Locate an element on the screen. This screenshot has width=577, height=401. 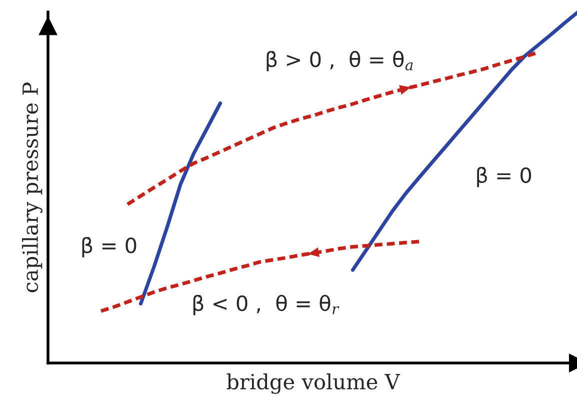
x-axis-title: bridge volume V is located at coordinates (313, 383).